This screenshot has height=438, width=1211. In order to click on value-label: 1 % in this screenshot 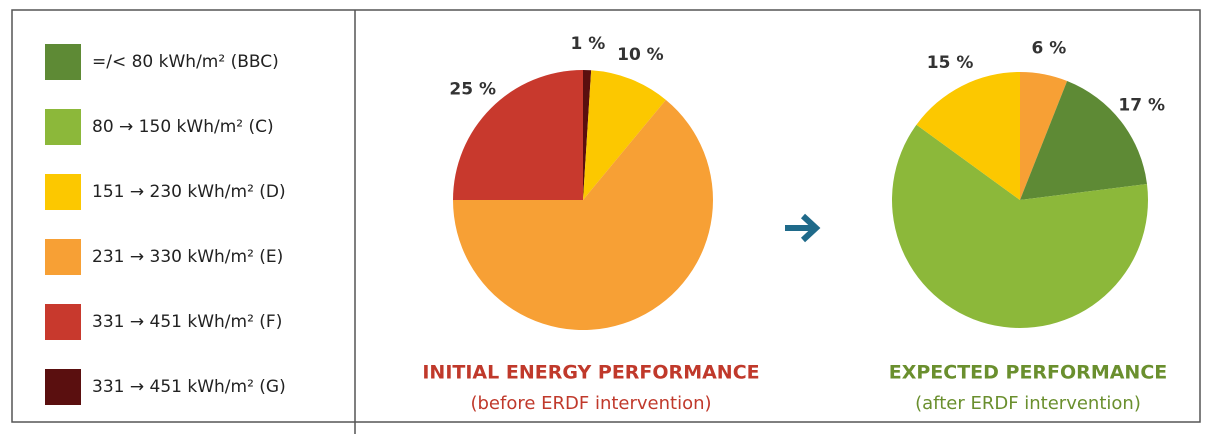, I will do `click(588, 44)`.